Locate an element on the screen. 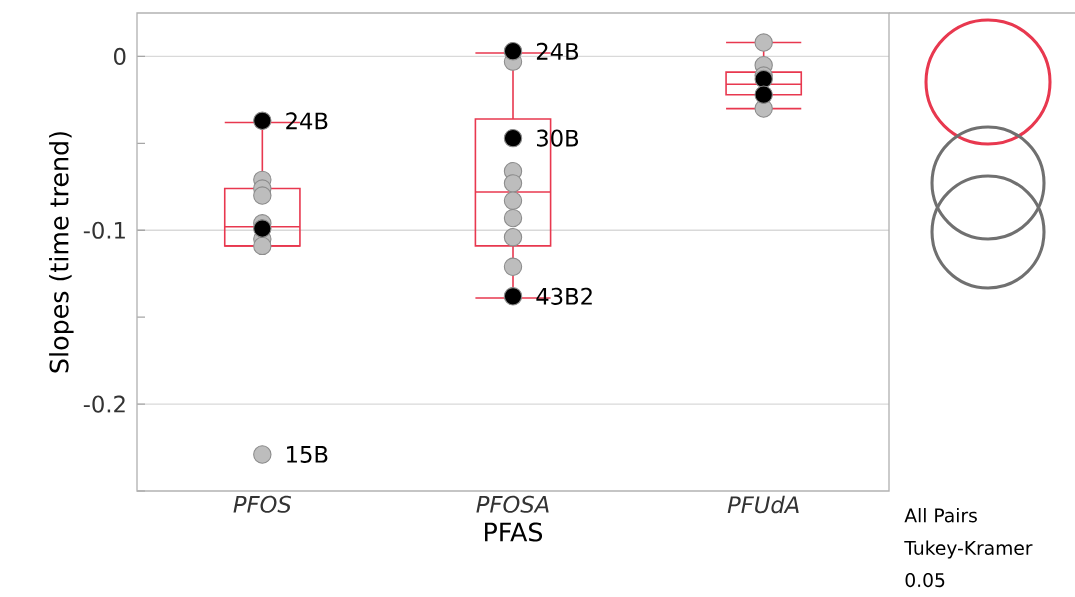 This screenshot has width=1075, height=597. y-tick-label: -0.1 is located at coordinates (104, 230).